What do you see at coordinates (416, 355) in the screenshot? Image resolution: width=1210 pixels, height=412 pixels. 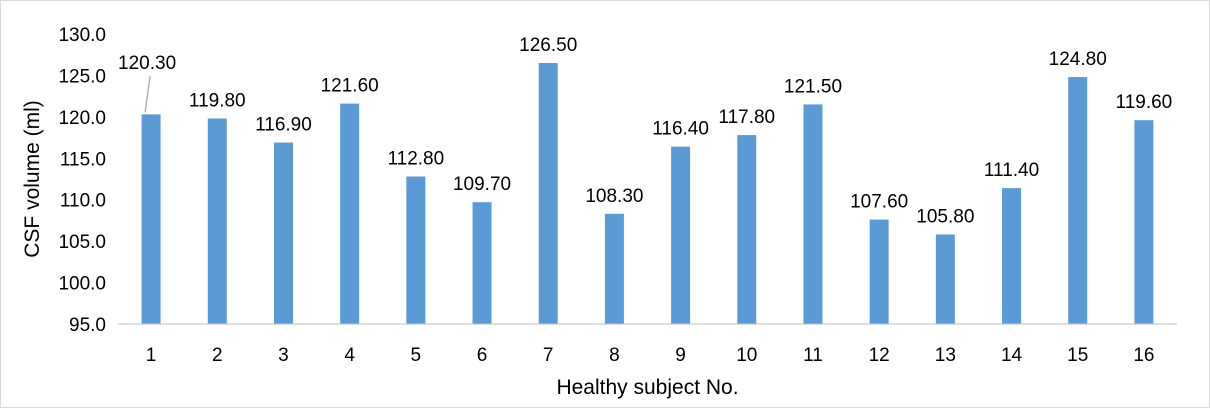 I see `x-tick-label: 5` at bounding box center [416, 355].